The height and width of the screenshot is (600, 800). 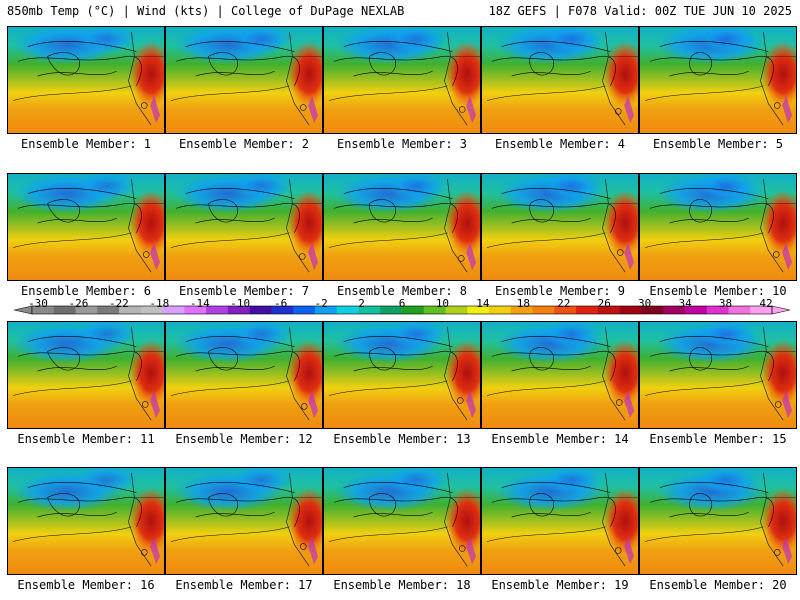 I want to click on ensemble-member-label: Ensemble Member: 13, so click(x=402, y=439).